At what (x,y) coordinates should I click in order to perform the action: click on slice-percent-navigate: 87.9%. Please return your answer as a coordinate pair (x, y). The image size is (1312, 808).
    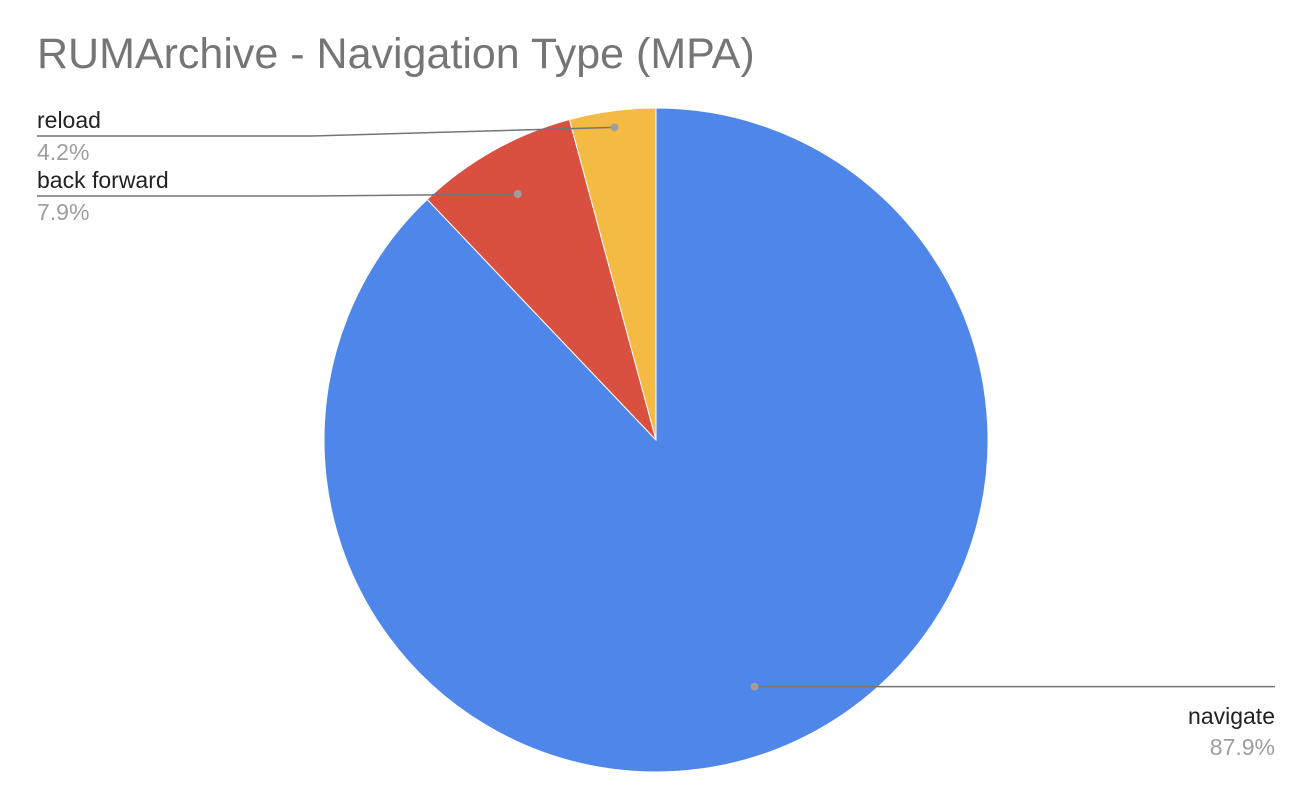
    Looking at the image, I should click on (1242, 747).